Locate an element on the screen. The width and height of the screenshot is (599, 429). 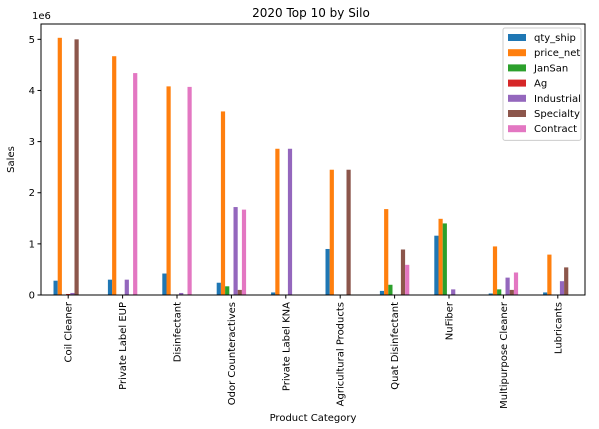
legend-label-jansan: JanSan is located at coordinates (550, 68).